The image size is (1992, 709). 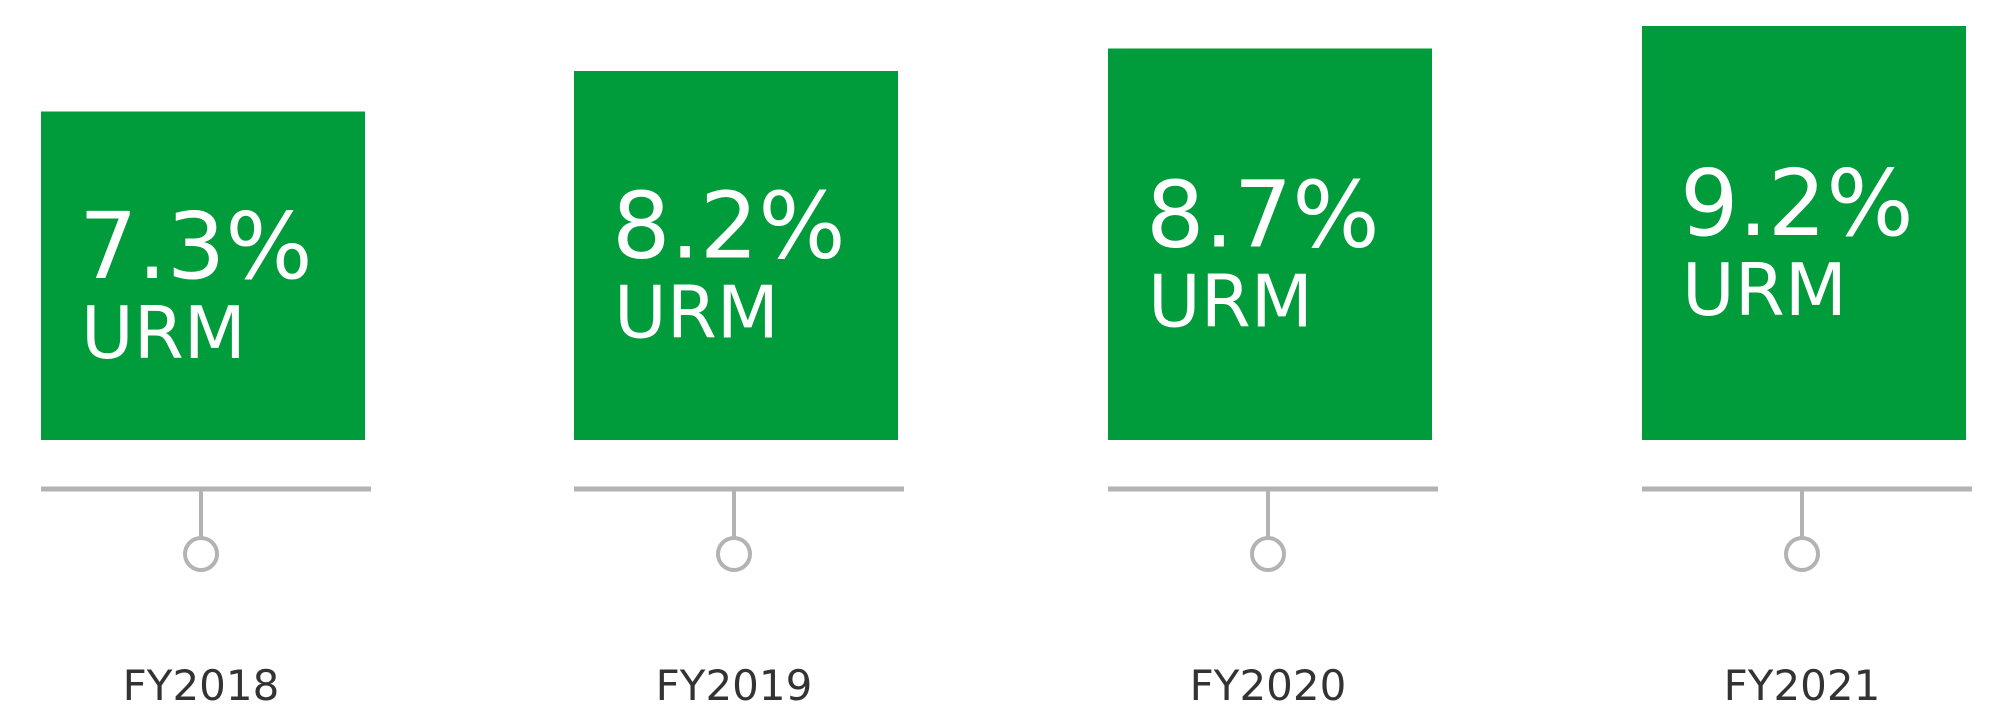 What do you see at coordinates (1802, 685) in the screenshot?
I see `category-label: FY2021` at bounding box center [1802, 685].